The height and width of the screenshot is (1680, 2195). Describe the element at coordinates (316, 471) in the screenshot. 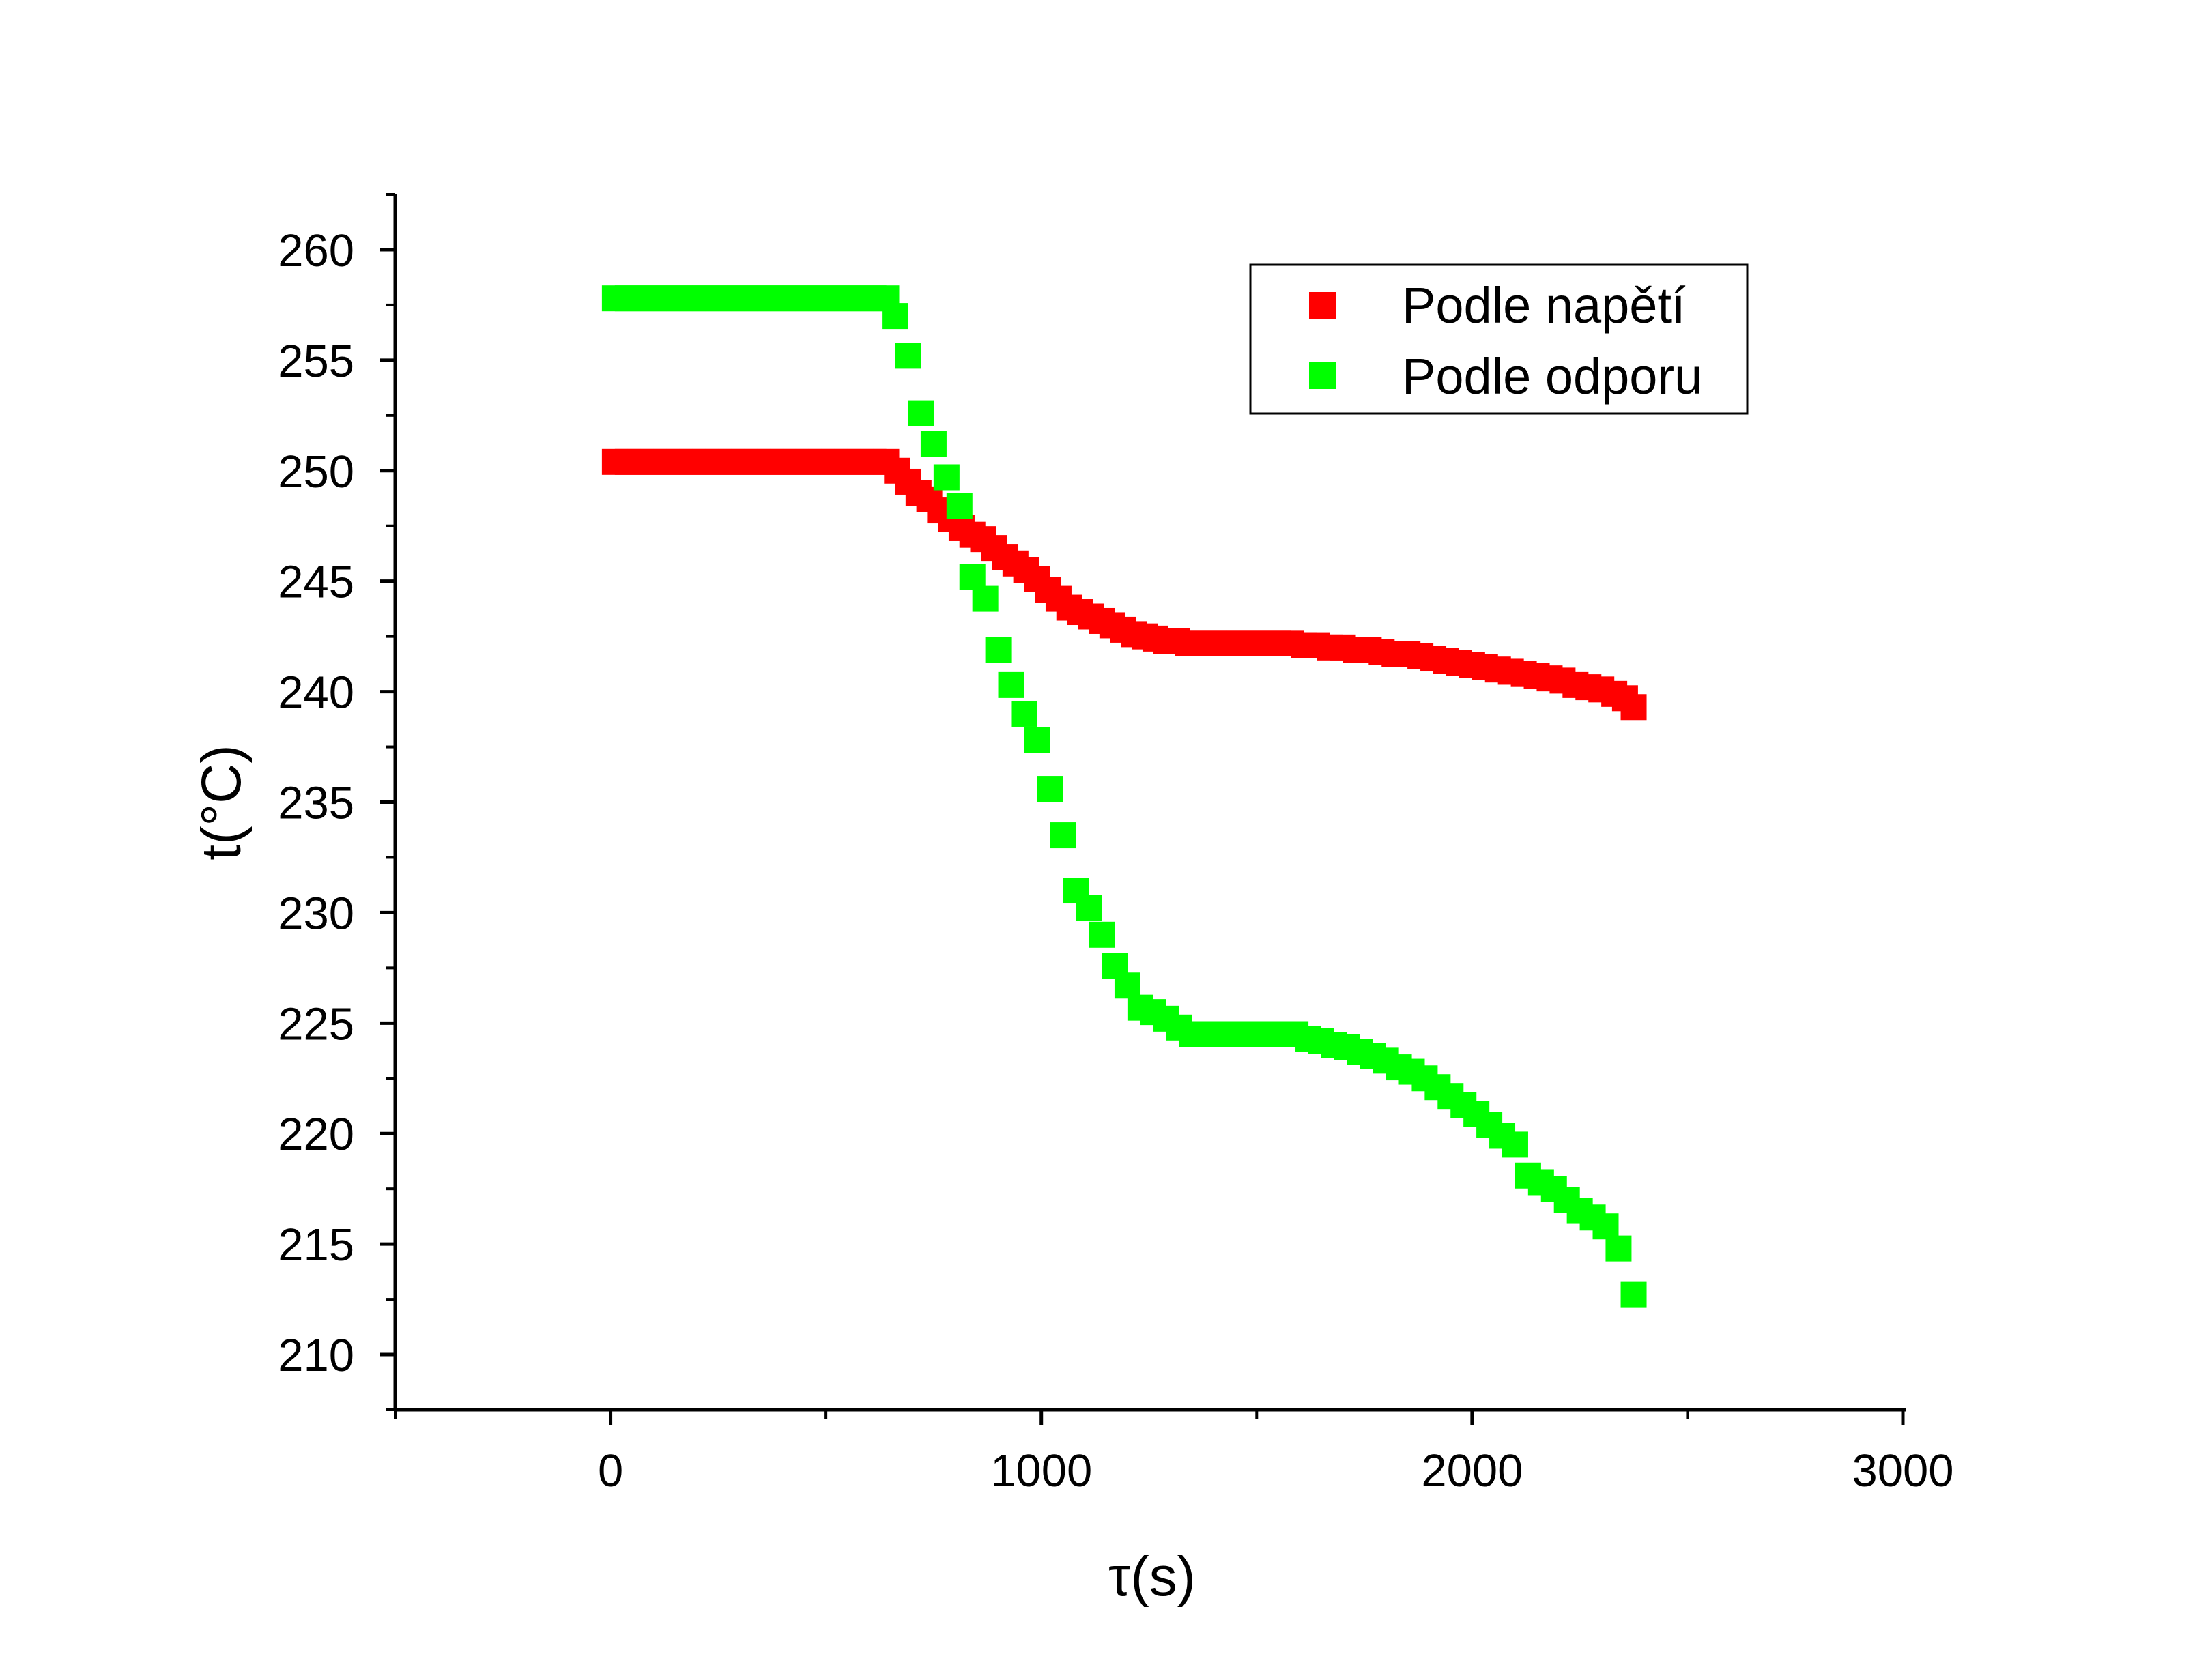

I see `y-tick-label: 250` at that location.